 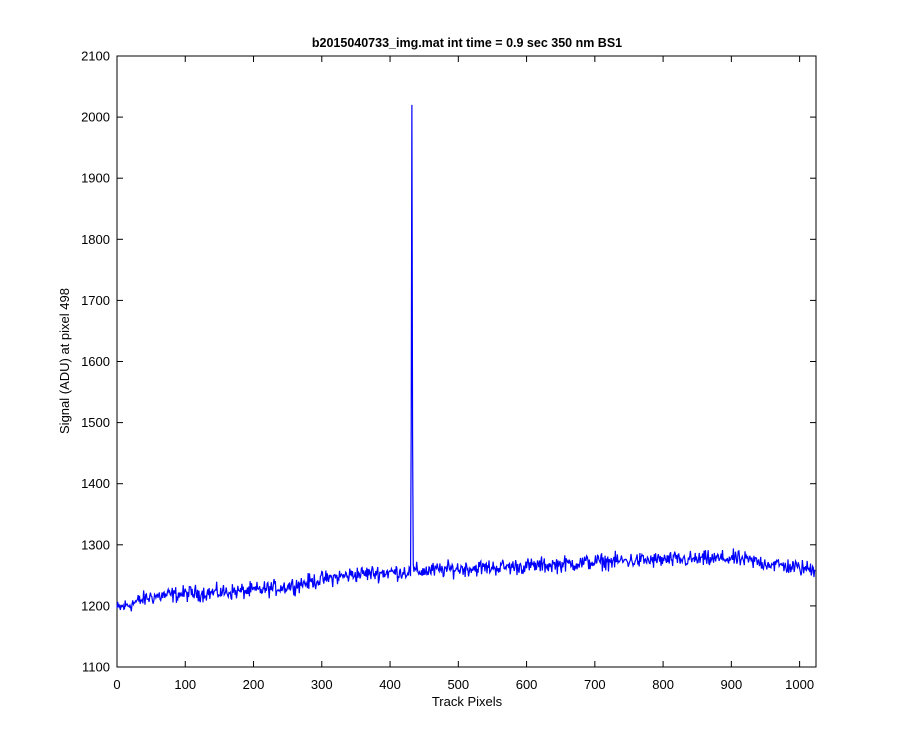 I want to click on x-tick-label: 100, so click(x=185, y=684).